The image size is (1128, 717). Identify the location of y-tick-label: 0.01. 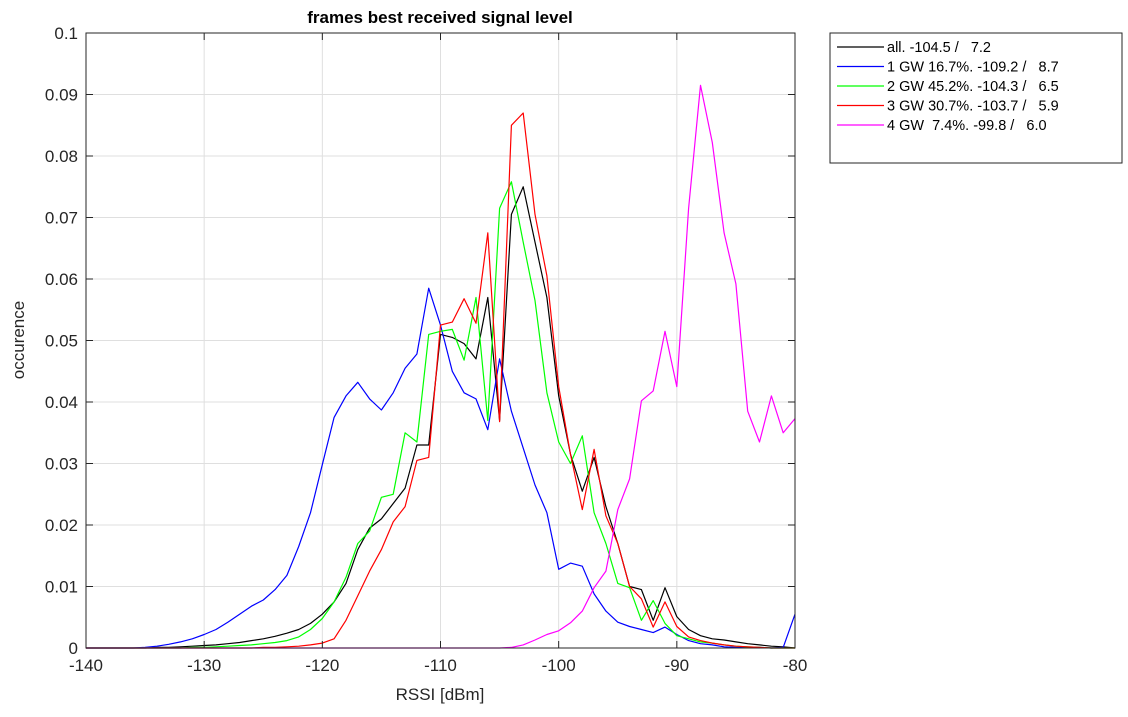
(61, 587).